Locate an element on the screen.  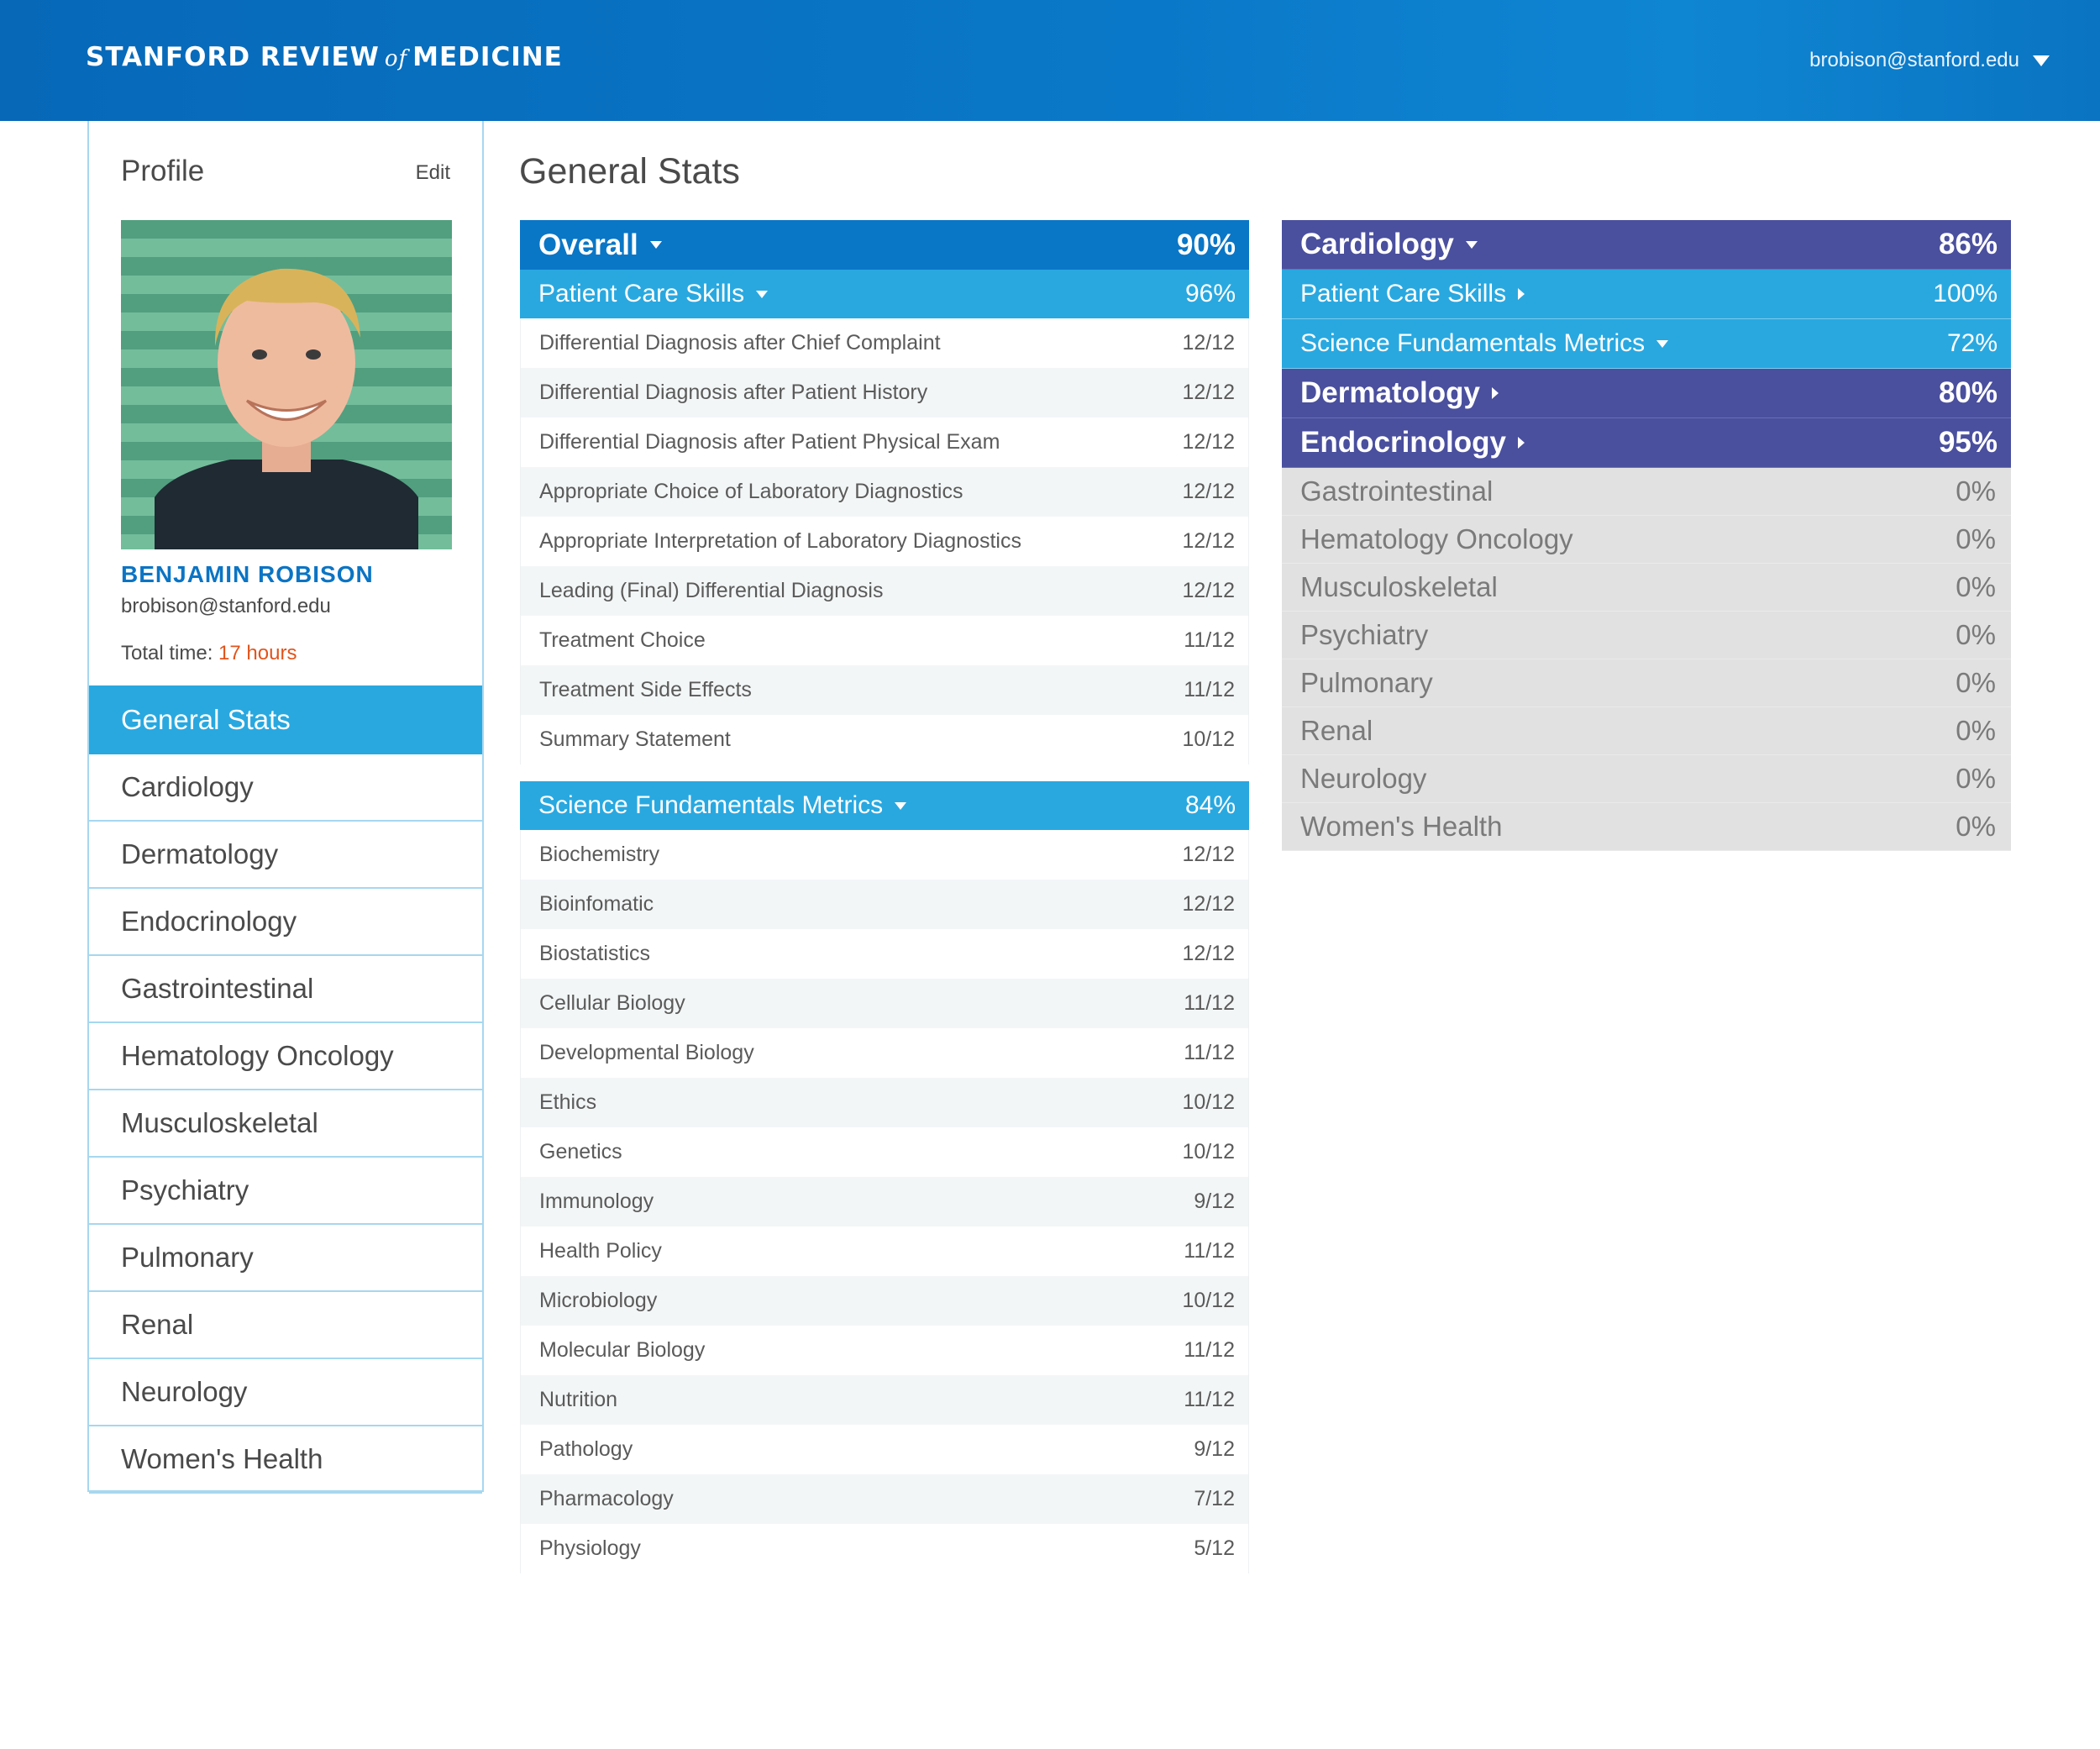
sidebar-item-endocrinology: Endocrinology is located at coordinates (285, 923).